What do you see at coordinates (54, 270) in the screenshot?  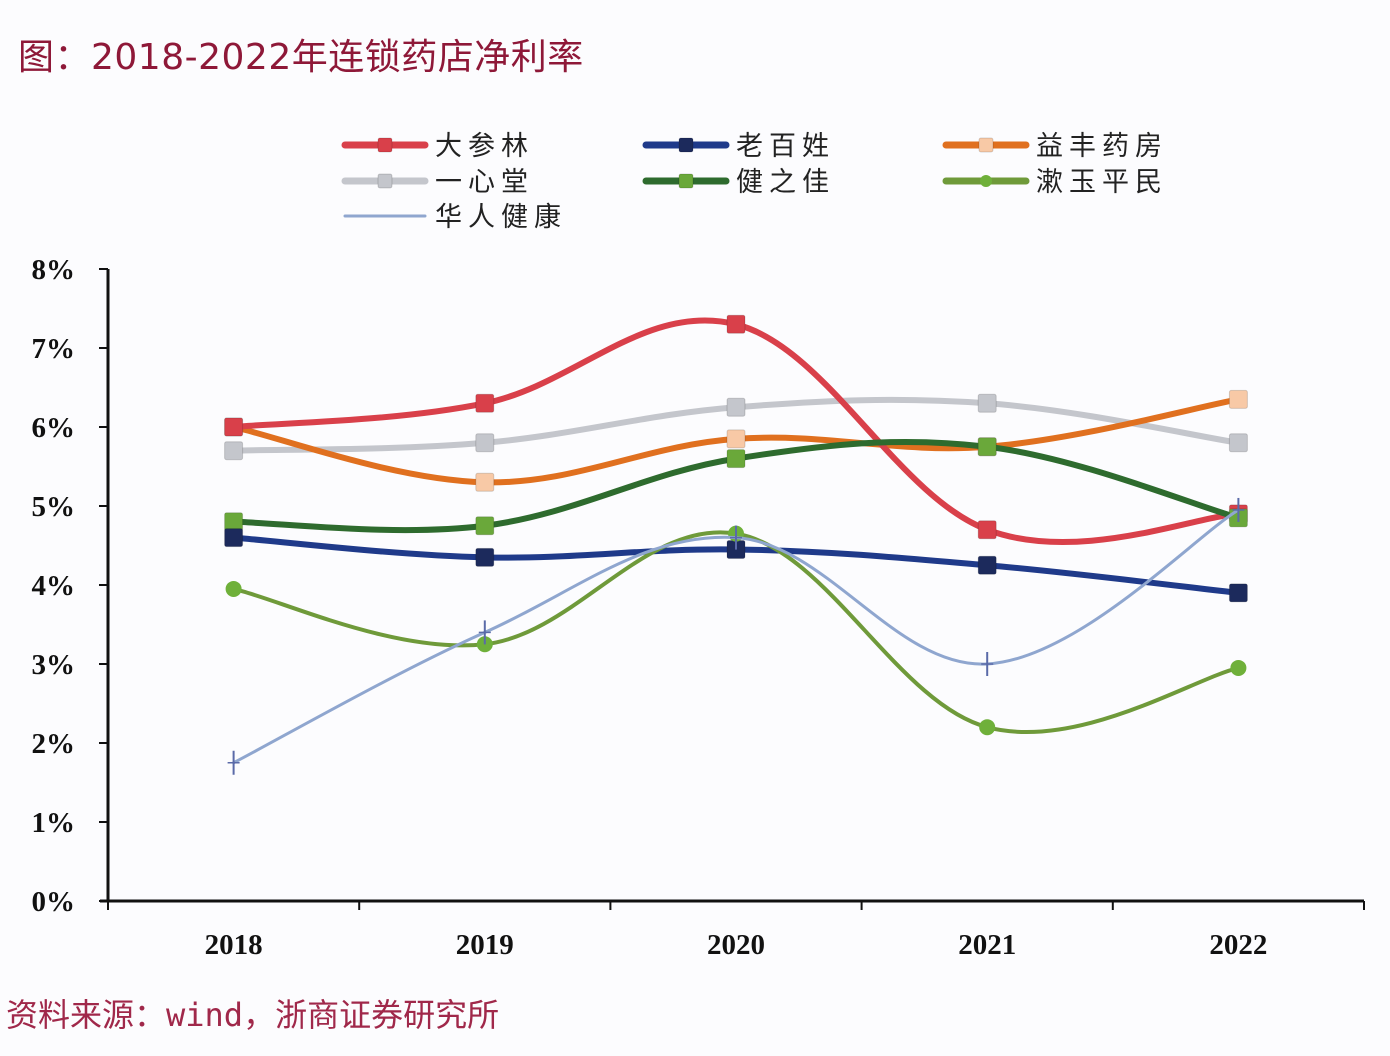 I see `y-tick-label: 8%` at bounding box center [54, 270].